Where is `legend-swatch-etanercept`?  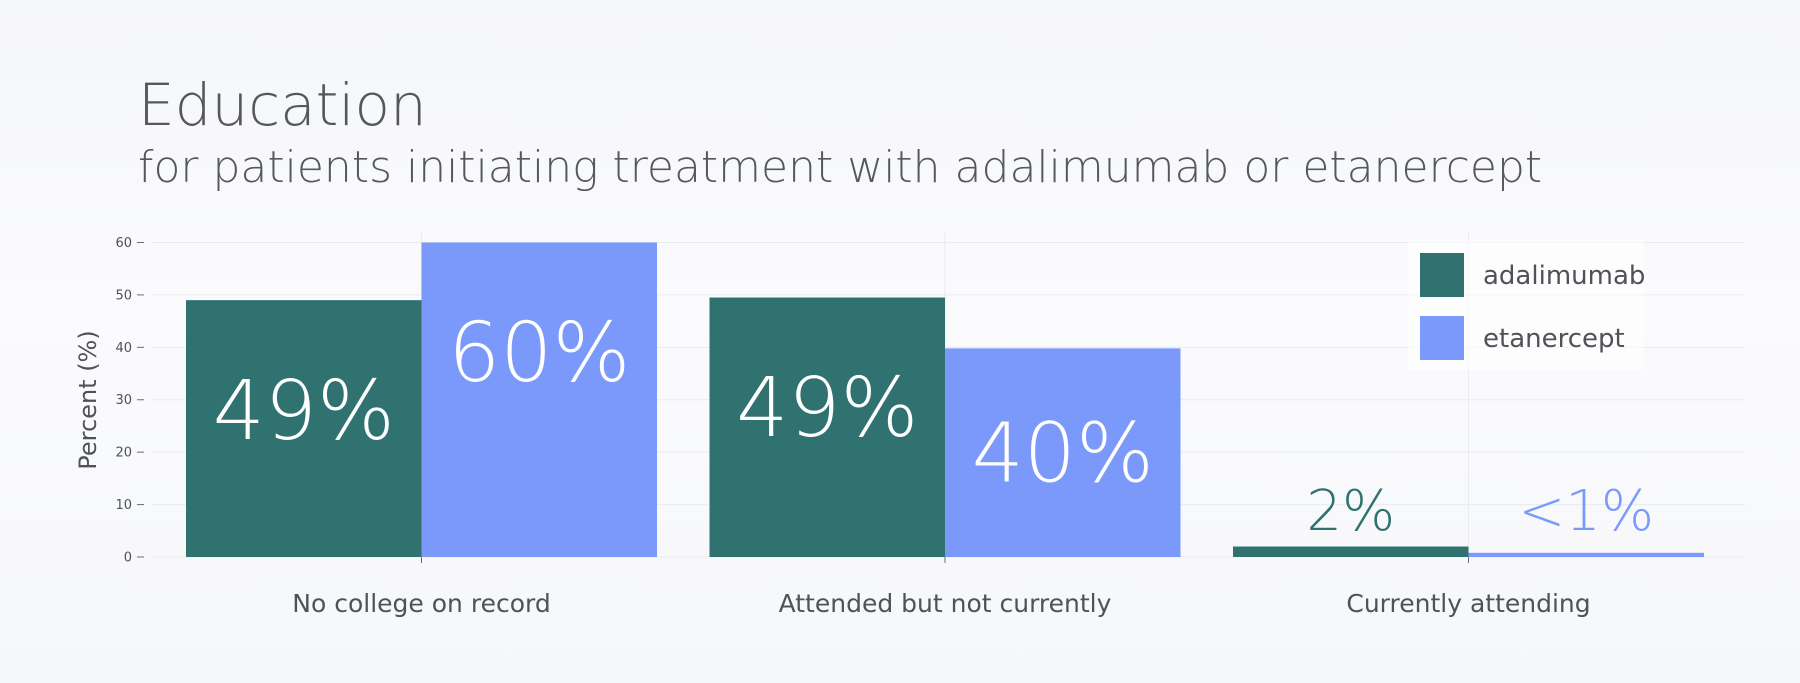 legend-swatch-etanercept is located at coordinates (1442, 338).